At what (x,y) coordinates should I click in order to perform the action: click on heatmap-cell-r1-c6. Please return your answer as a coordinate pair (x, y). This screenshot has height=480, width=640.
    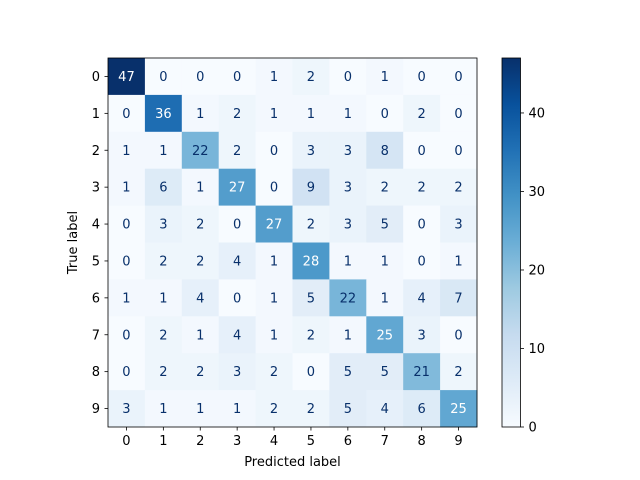
    Looking at the image, I should click on (348, 113).